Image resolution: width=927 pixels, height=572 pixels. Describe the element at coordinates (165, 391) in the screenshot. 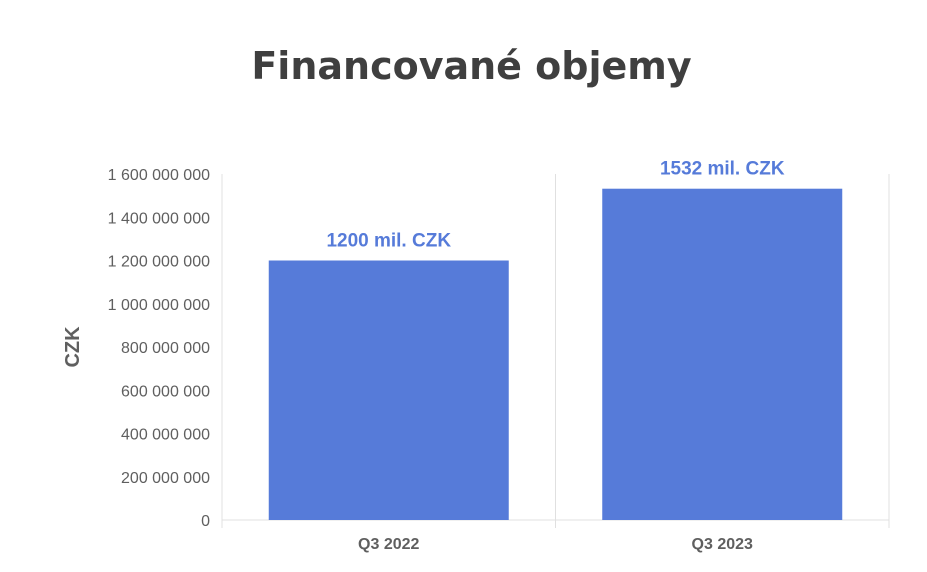

I see `y-tick-label: 600 000 000` at that location.